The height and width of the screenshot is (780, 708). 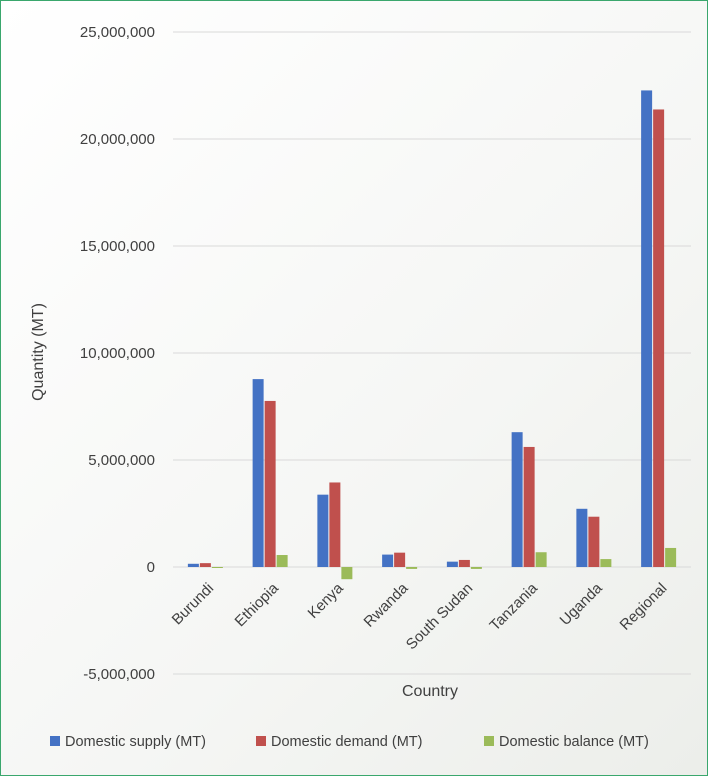 What do you see at coordinates (117, 246) in the screenshot?
I see `y-tick-label: 15,000,000` at bounding box center [117, 246].